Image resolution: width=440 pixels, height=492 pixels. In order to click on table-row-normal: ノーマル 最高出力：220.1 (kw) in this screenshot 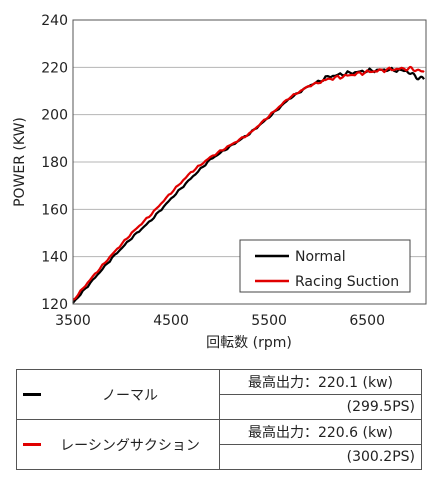, I will do `click(219, 394)`.